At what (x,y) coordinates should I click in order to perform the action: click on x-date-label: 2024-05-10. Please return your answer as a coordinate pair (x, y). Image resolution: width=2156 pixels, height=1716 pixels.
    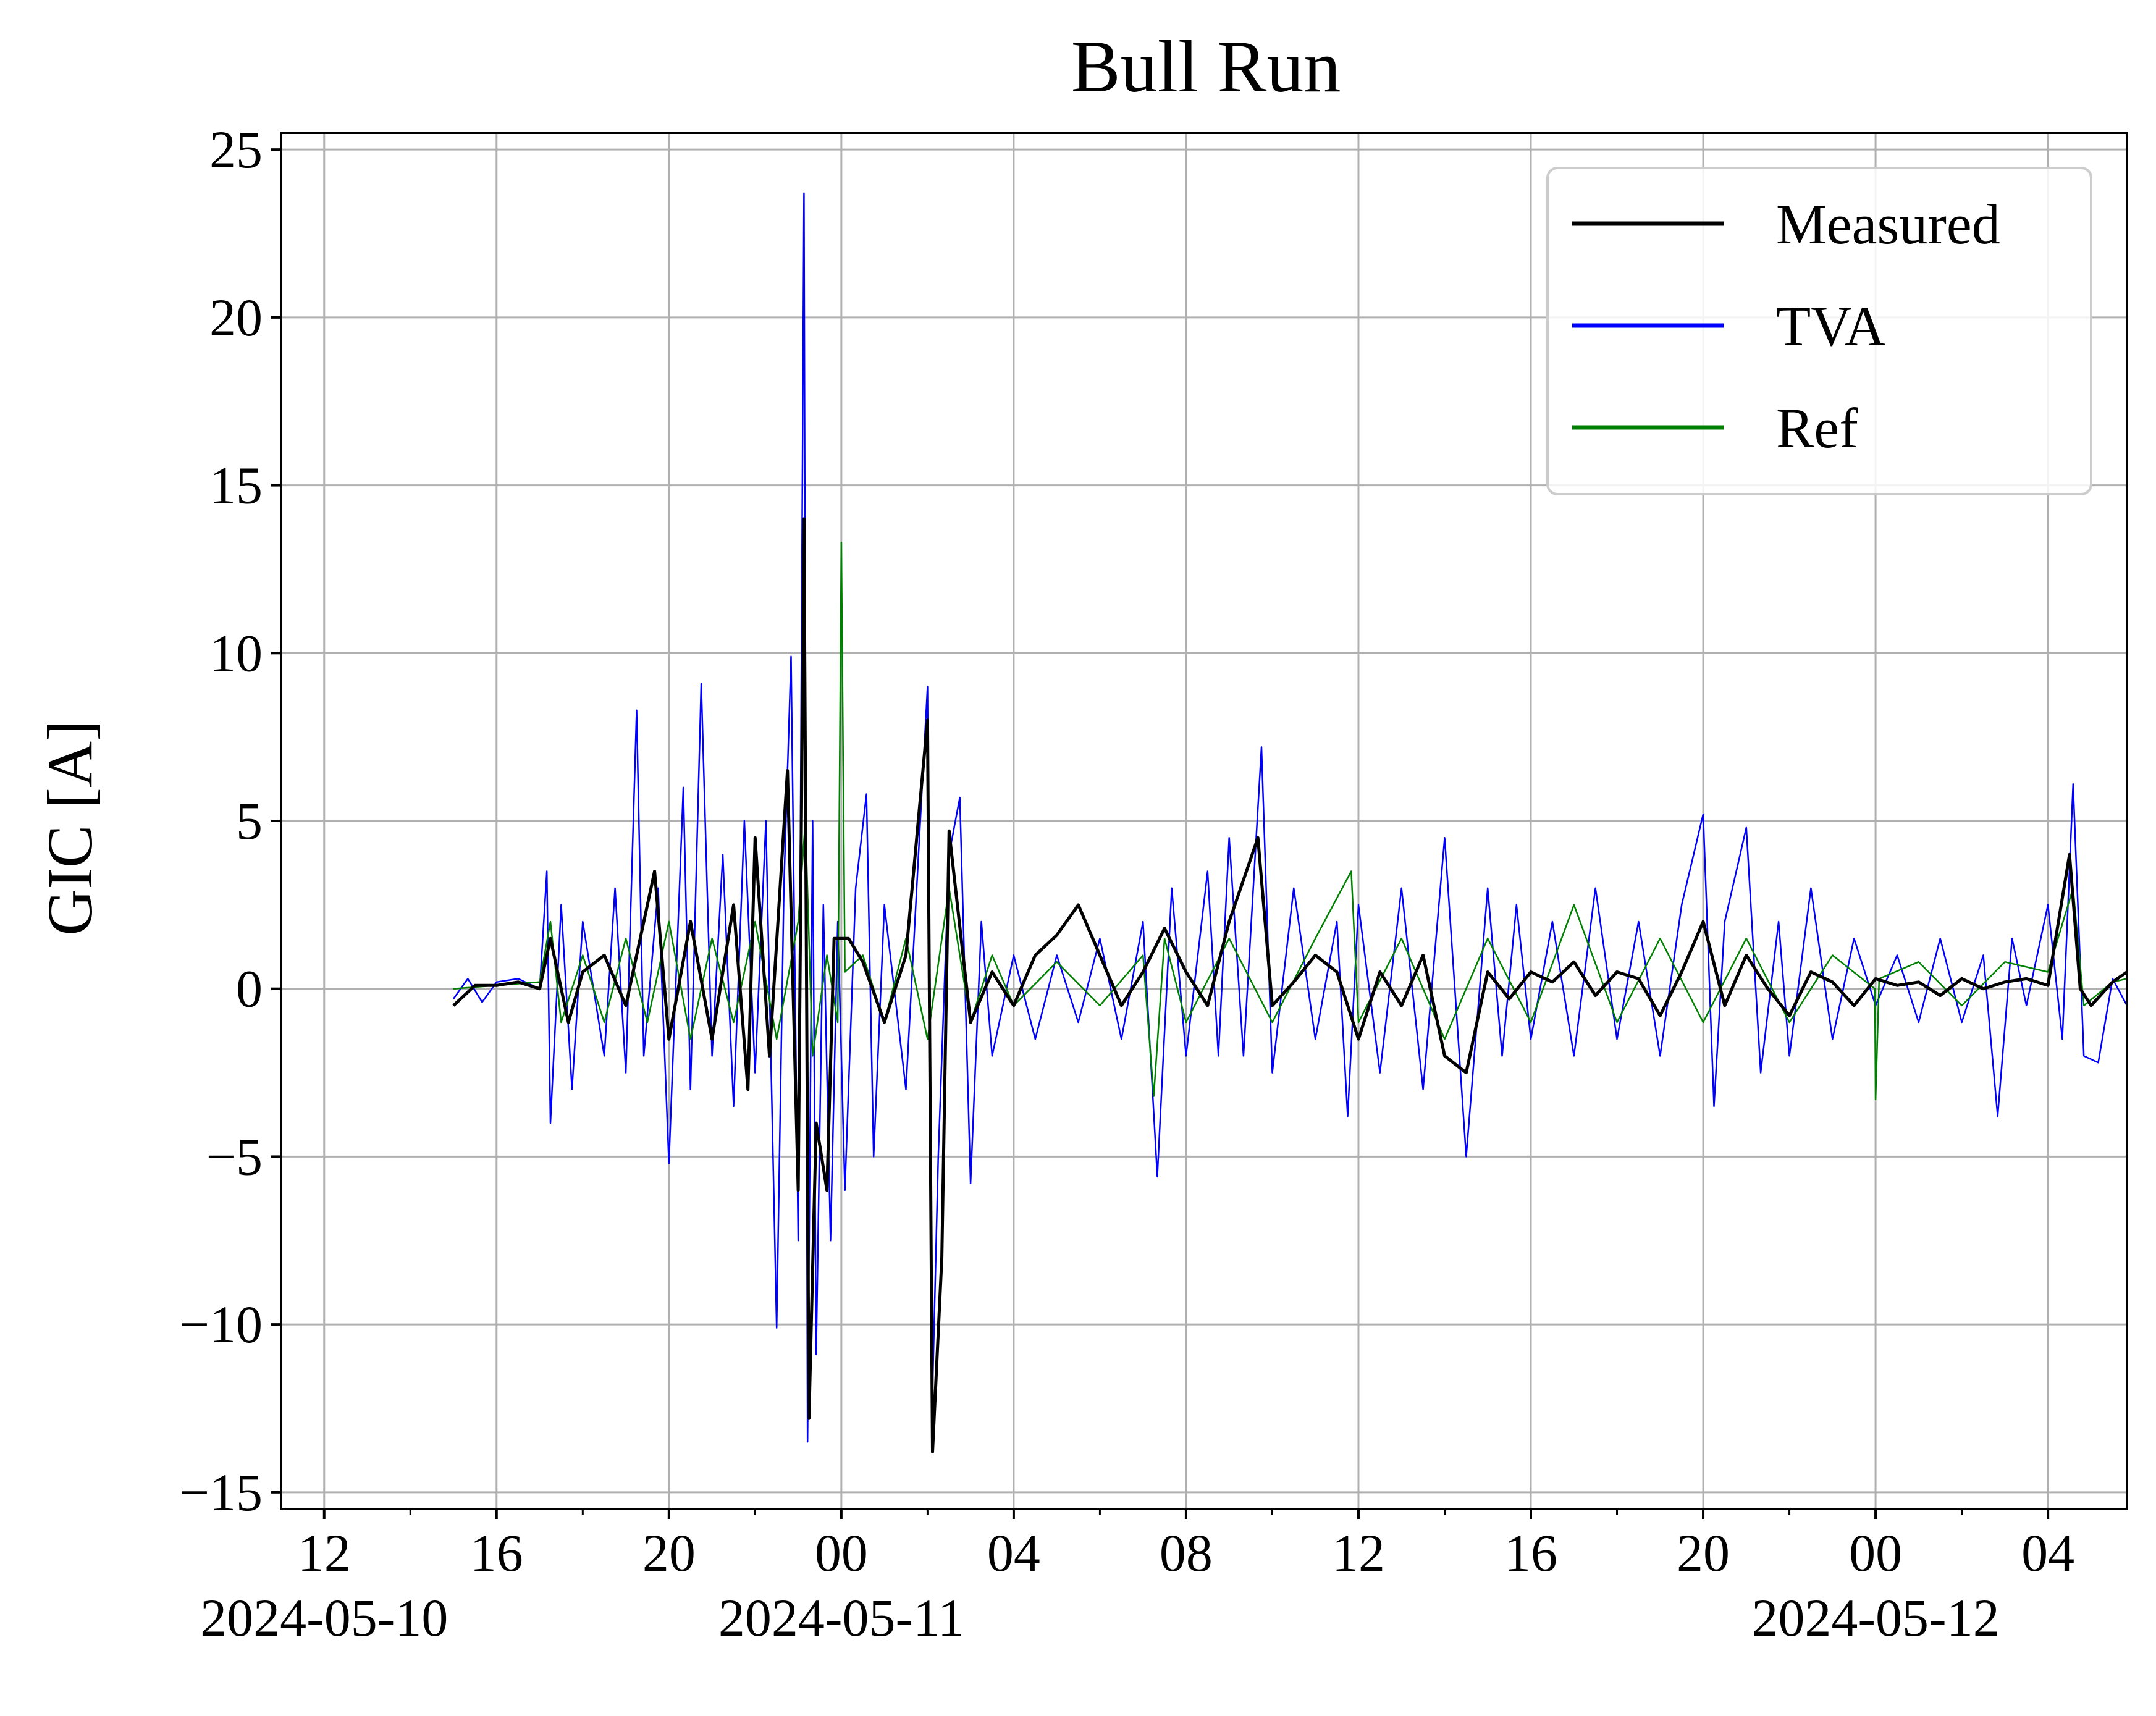
    Looking at the image, I should click on (324, 1617).